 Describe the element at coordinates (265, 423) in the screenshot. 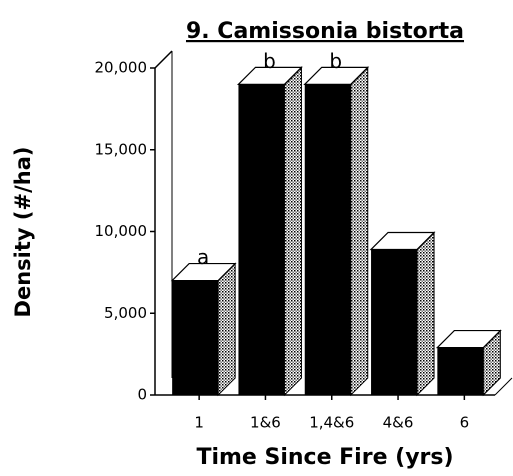

I see `x-tick-label: 1&6` at that location.